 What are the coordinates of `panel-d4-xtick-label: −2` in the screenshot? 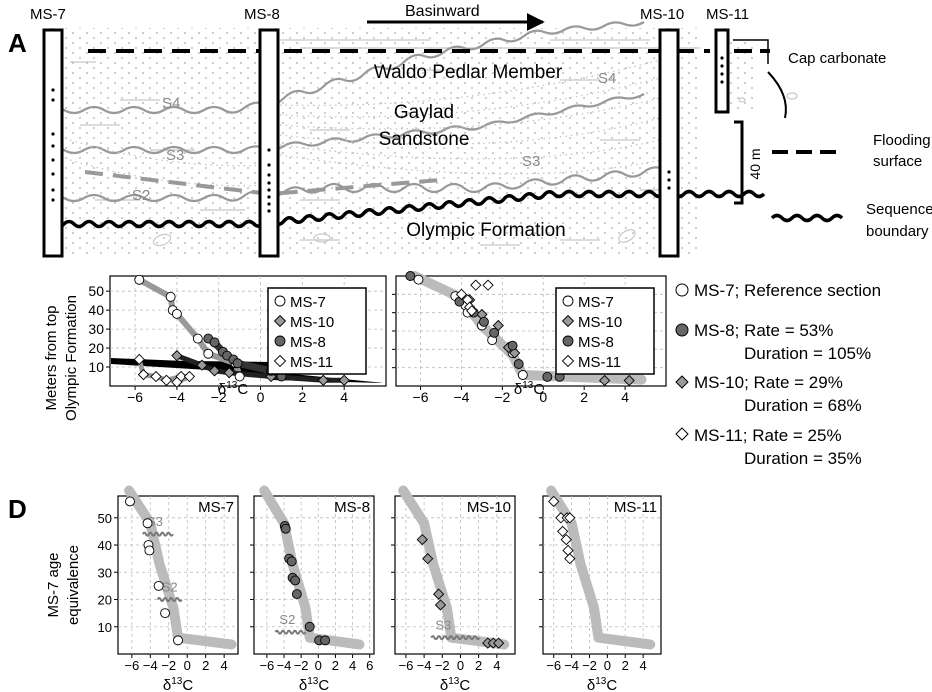 It's located at (589, 665).